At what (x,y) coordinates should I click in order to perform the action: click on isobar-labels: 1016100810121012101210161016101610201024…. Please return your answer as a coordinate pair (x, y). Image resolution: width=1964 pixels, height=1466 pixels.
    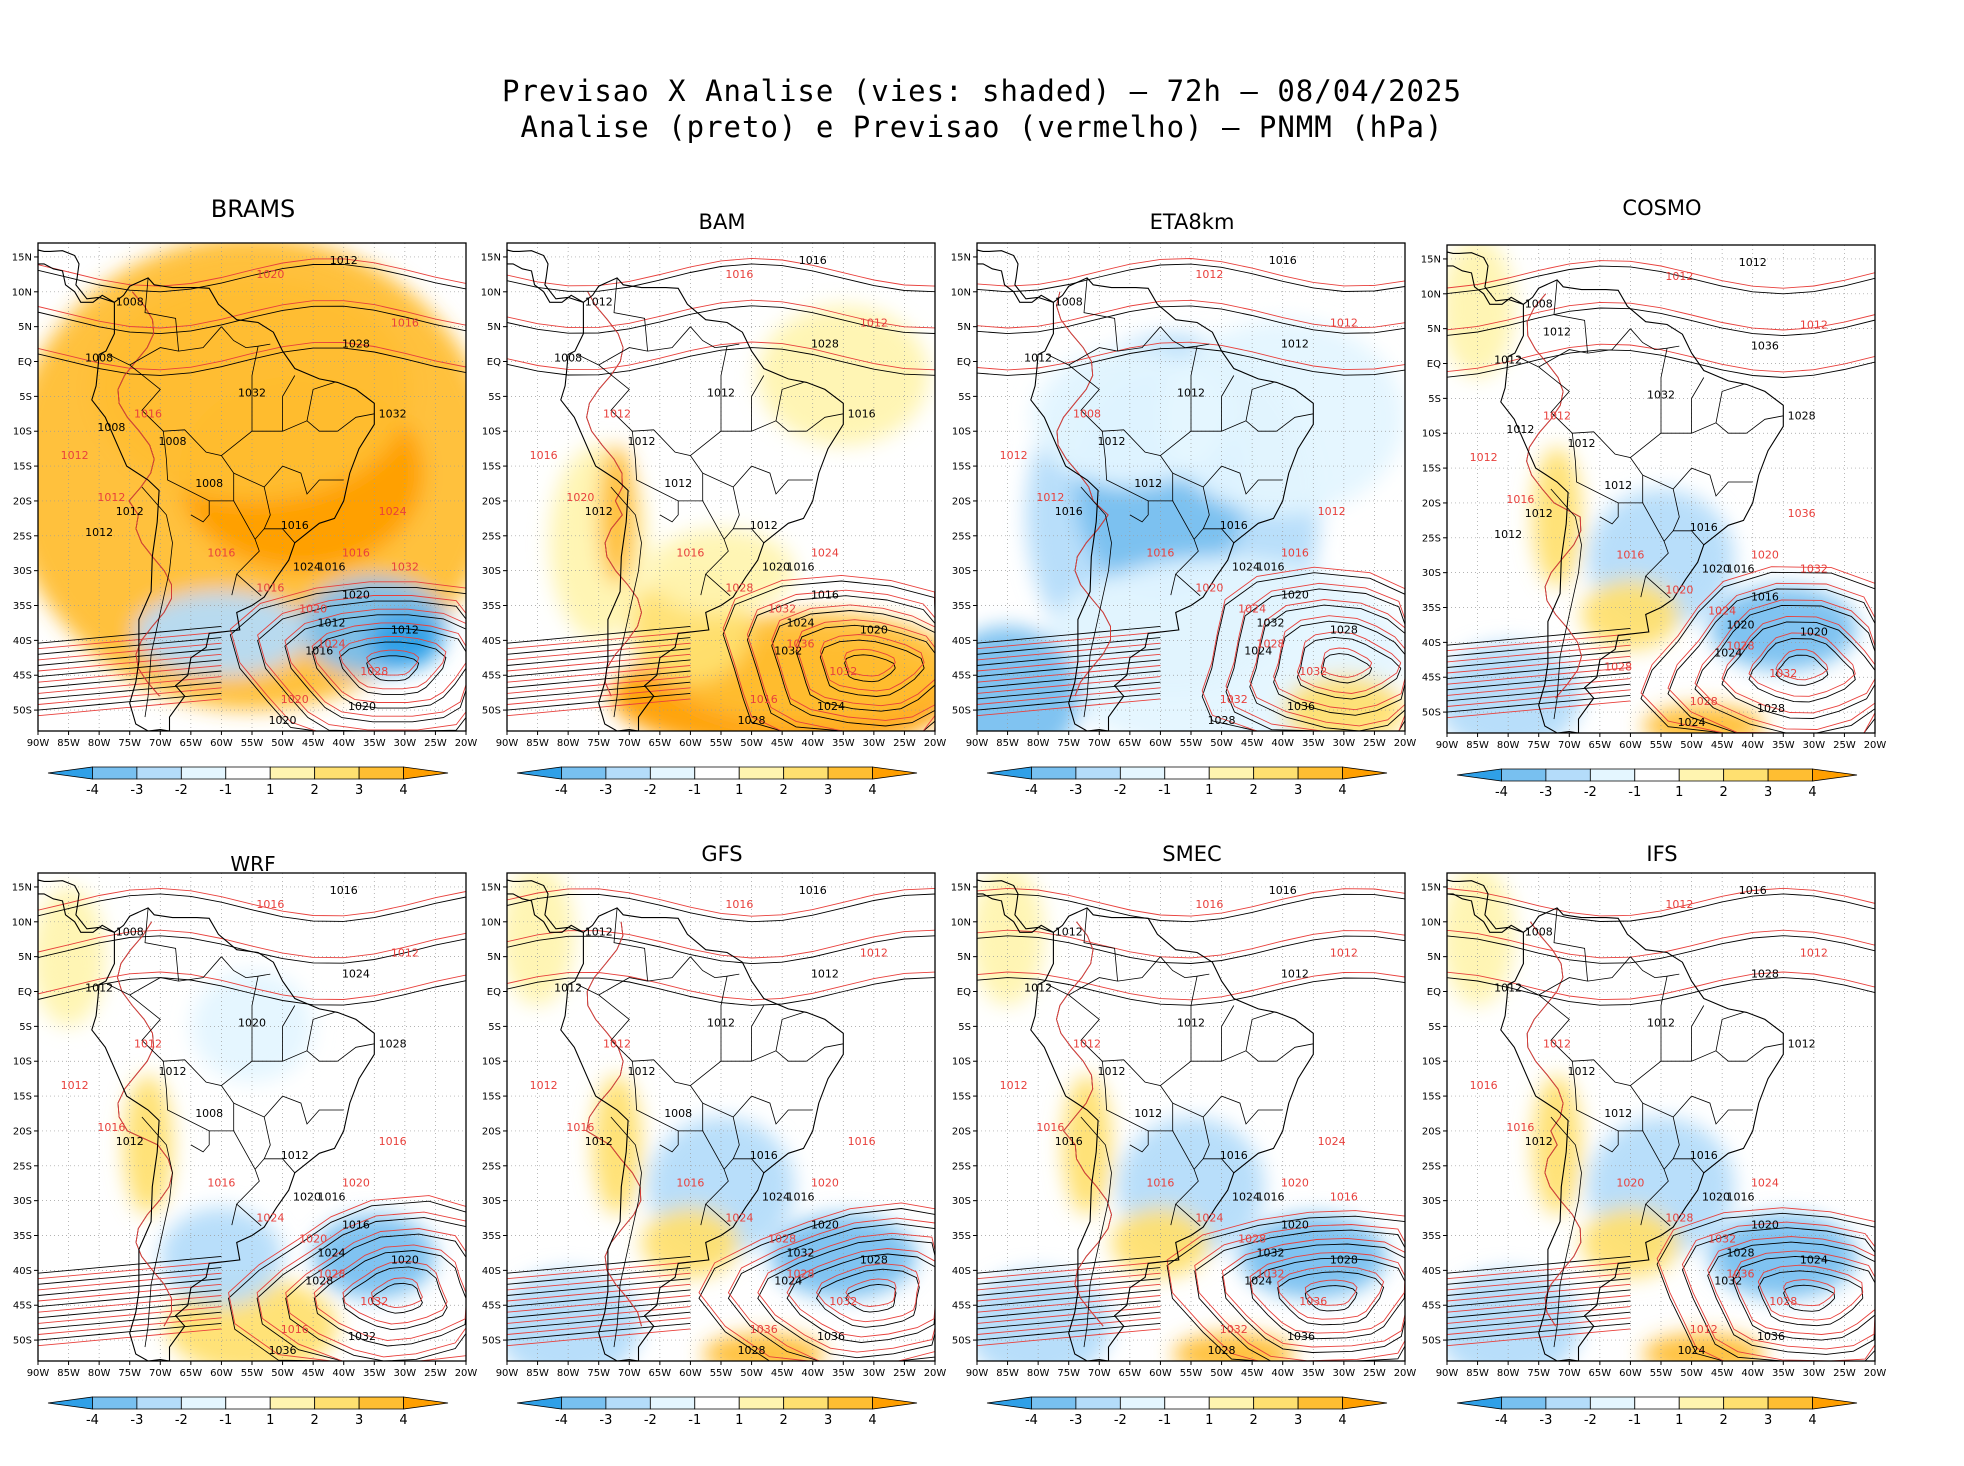
    Looking at the image, I should click on (1179, 490).